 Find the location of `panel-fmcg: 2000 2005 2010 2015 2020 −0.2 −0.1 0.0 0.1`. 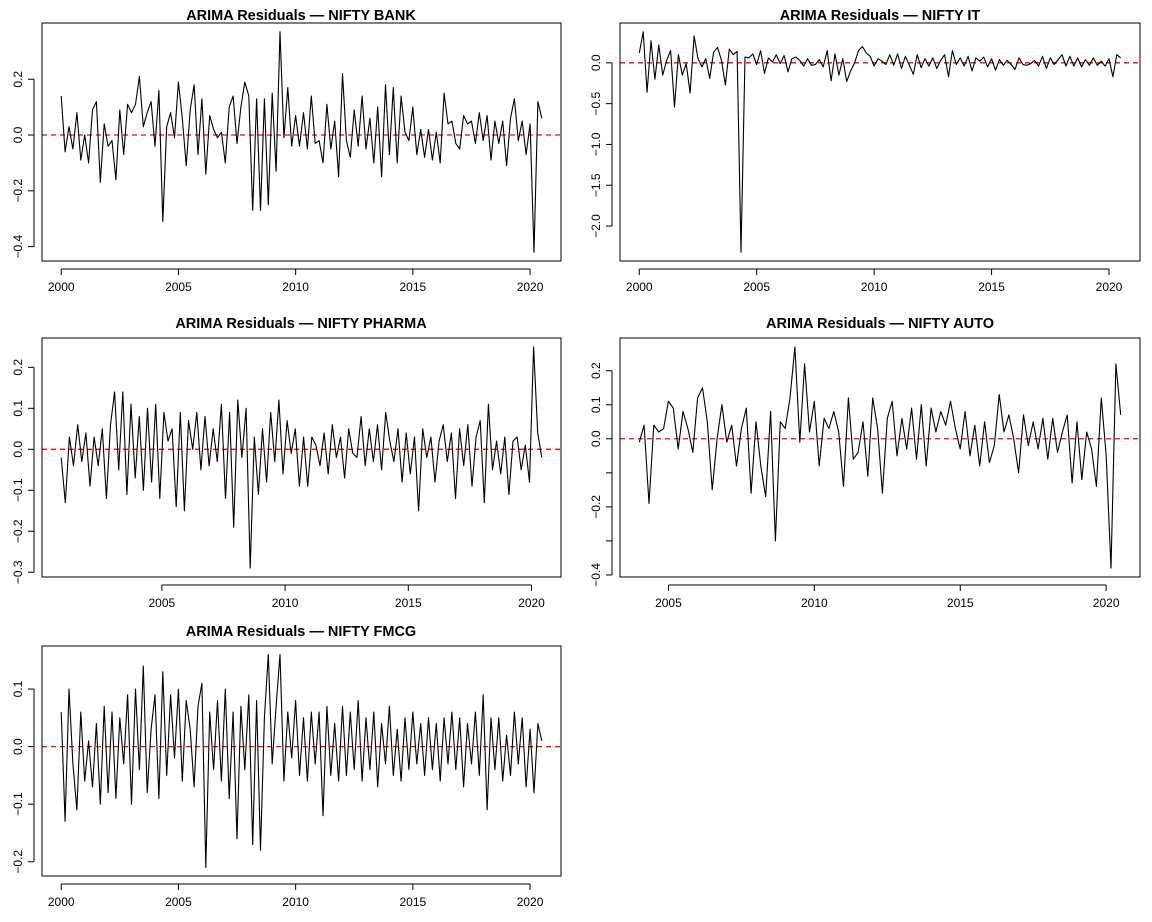

panel-fmcg: 2000 2005 2010 2015 2020 −0.2 −0.1 0.0 0.1 is located at coordinates (286, 777).